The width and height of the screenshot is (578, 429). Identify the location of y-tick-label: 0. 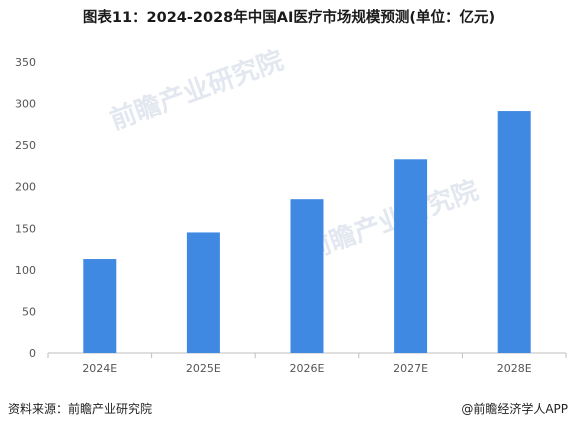
(32, 353).